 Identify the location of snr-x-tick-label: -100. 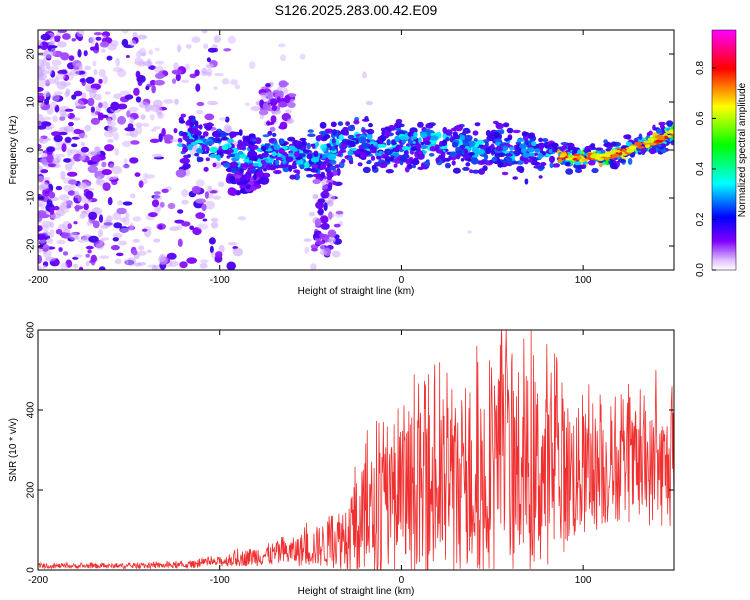
(220, 580).